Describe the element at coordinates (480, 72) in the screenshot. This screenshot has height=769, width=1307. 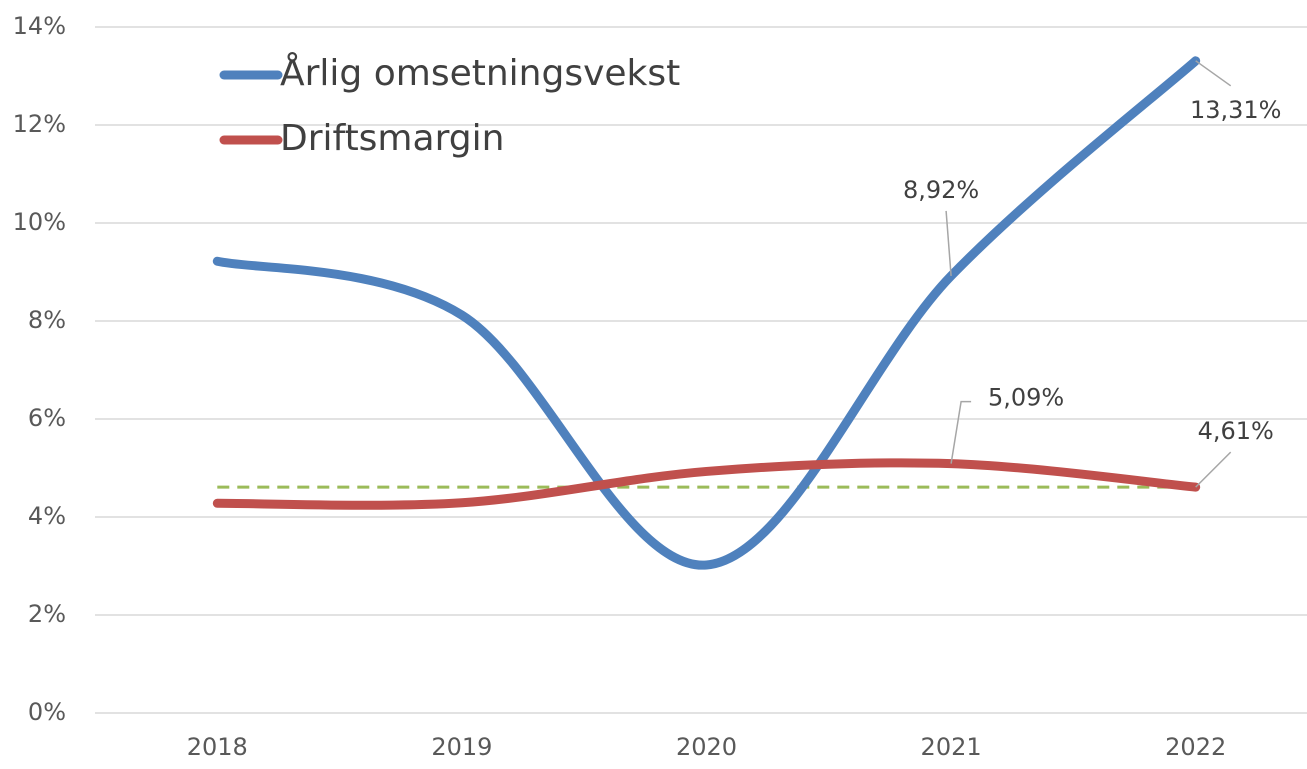
I see `legend-label: Årlig omsetningsvekst` at that location.